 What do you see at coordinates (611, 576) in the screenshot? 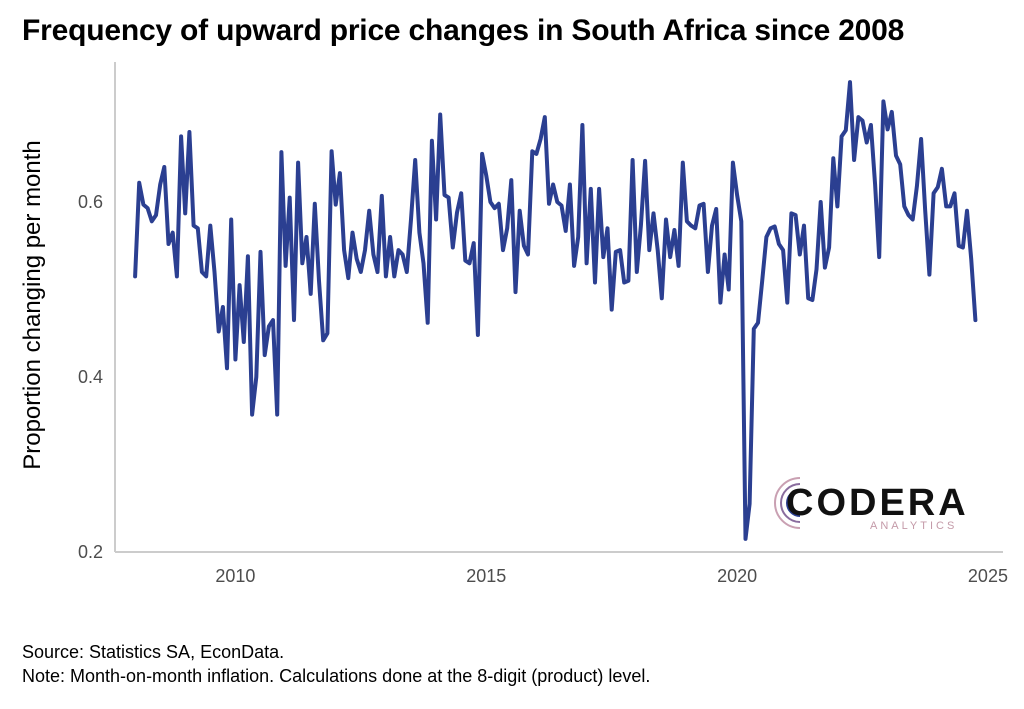
I see `x-tick-labels: 2010 2015 2020 2025` at bounding box center [611, 576].